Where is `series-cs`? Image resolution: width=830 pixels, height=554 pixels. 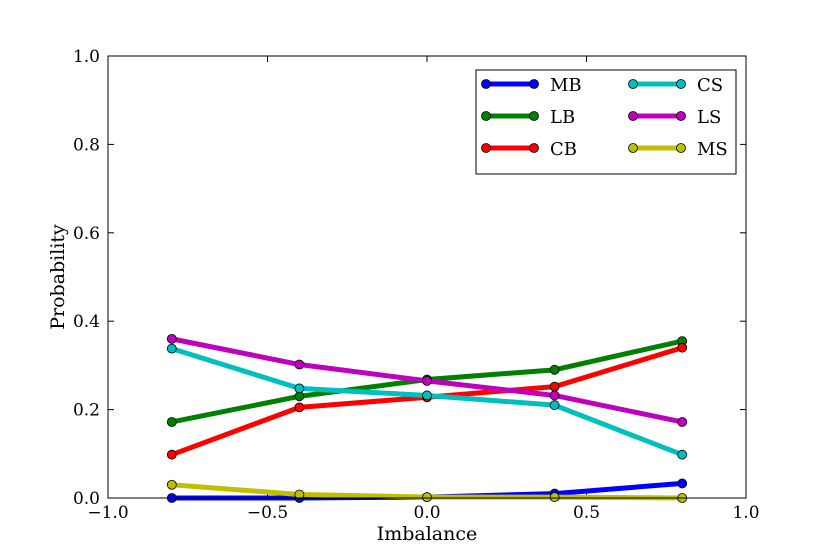
series-cs is located at coordinates (427, 401).